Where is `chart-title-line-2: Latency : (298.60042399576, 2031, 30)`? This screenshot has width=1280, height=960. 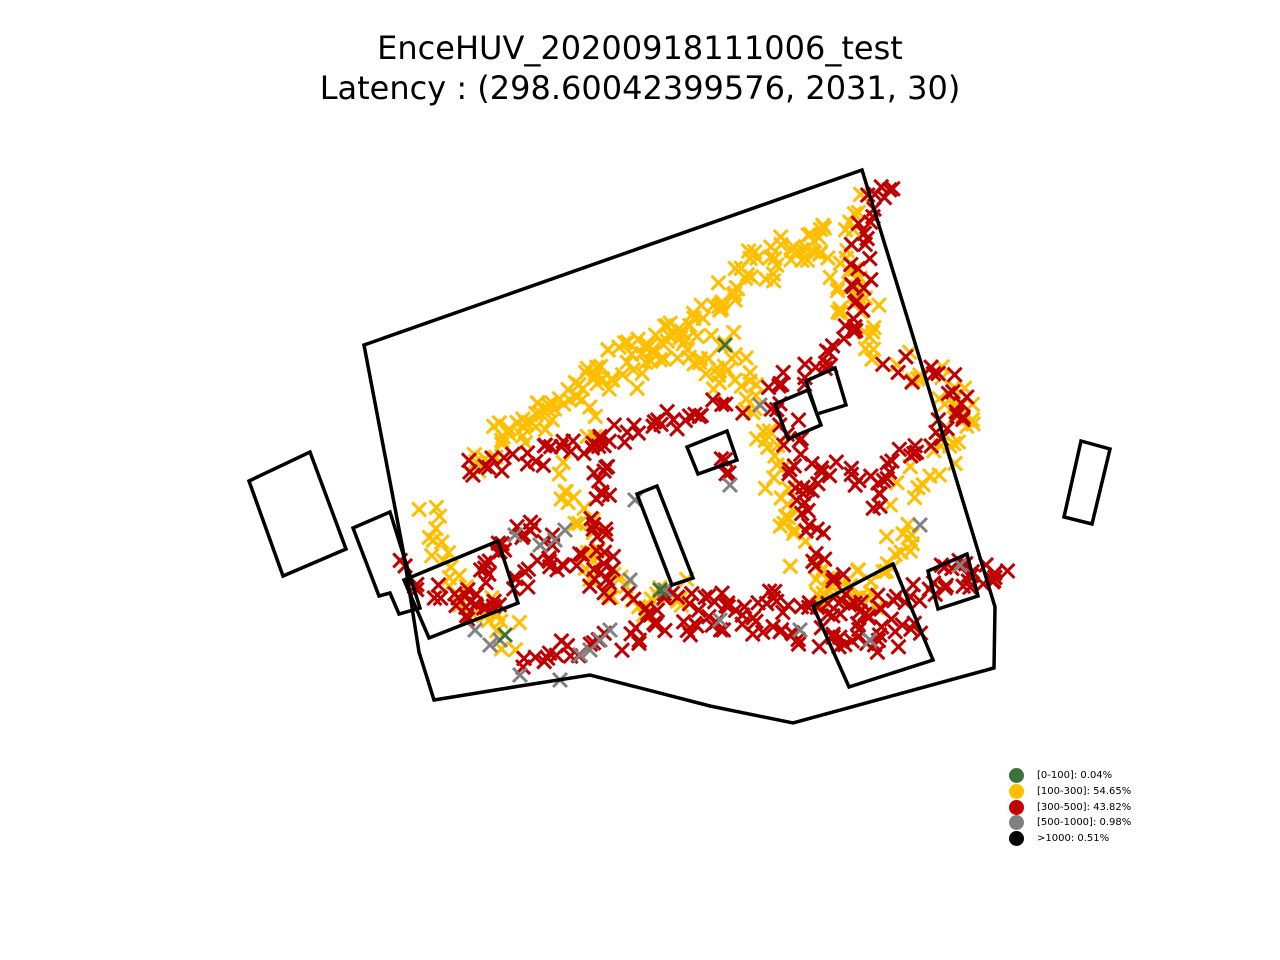 chart-title-line-2: Latency : (298.60042399576, 2031, 30) is located at coordinates (640, 88).